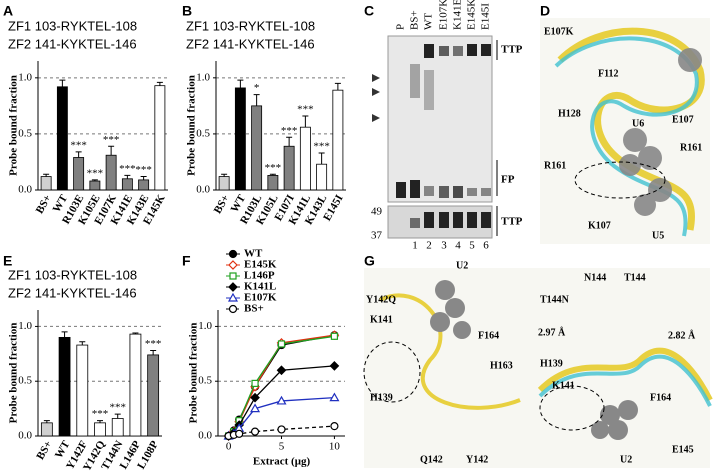 The height and width of the screenshot is (471, 713). Describe the element at coordinates (443, 136) in the screenshot. I see `gel-bands` at that location.